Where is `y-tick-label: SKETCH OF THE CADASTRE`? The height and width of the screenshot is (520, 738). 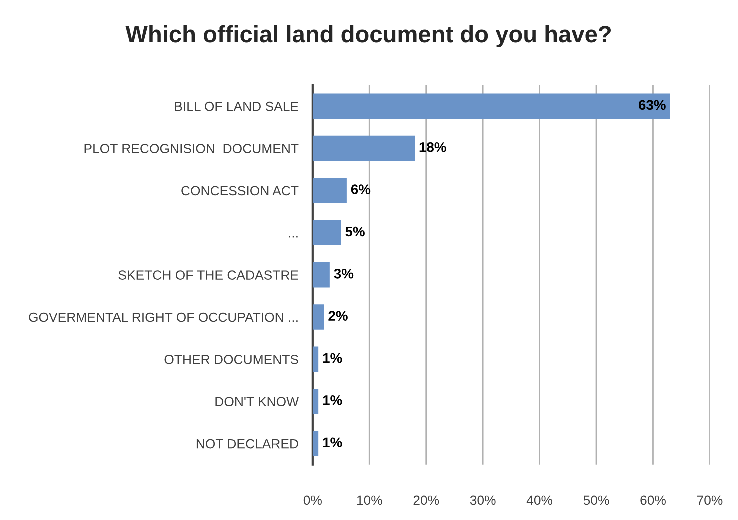
y-tick-label: SKETCH OF THE CADASTRE is located at coordinates (208, 275).